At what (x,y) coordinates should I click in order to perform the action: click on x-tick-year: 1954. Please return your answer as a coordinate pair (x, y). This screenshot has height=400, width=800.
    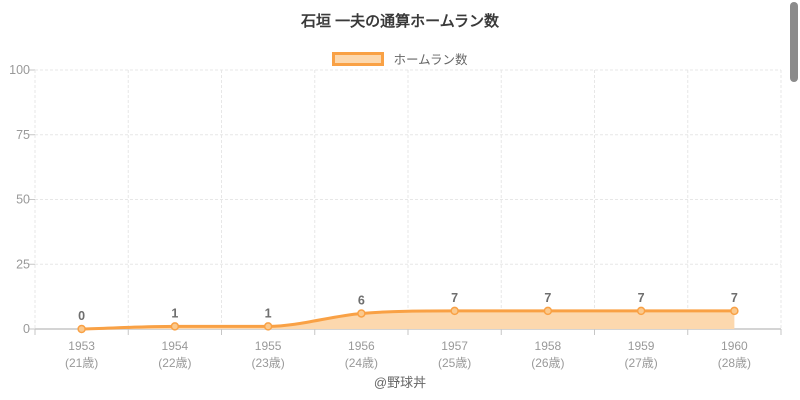
    Looking at the image, I should click on (175, 346).